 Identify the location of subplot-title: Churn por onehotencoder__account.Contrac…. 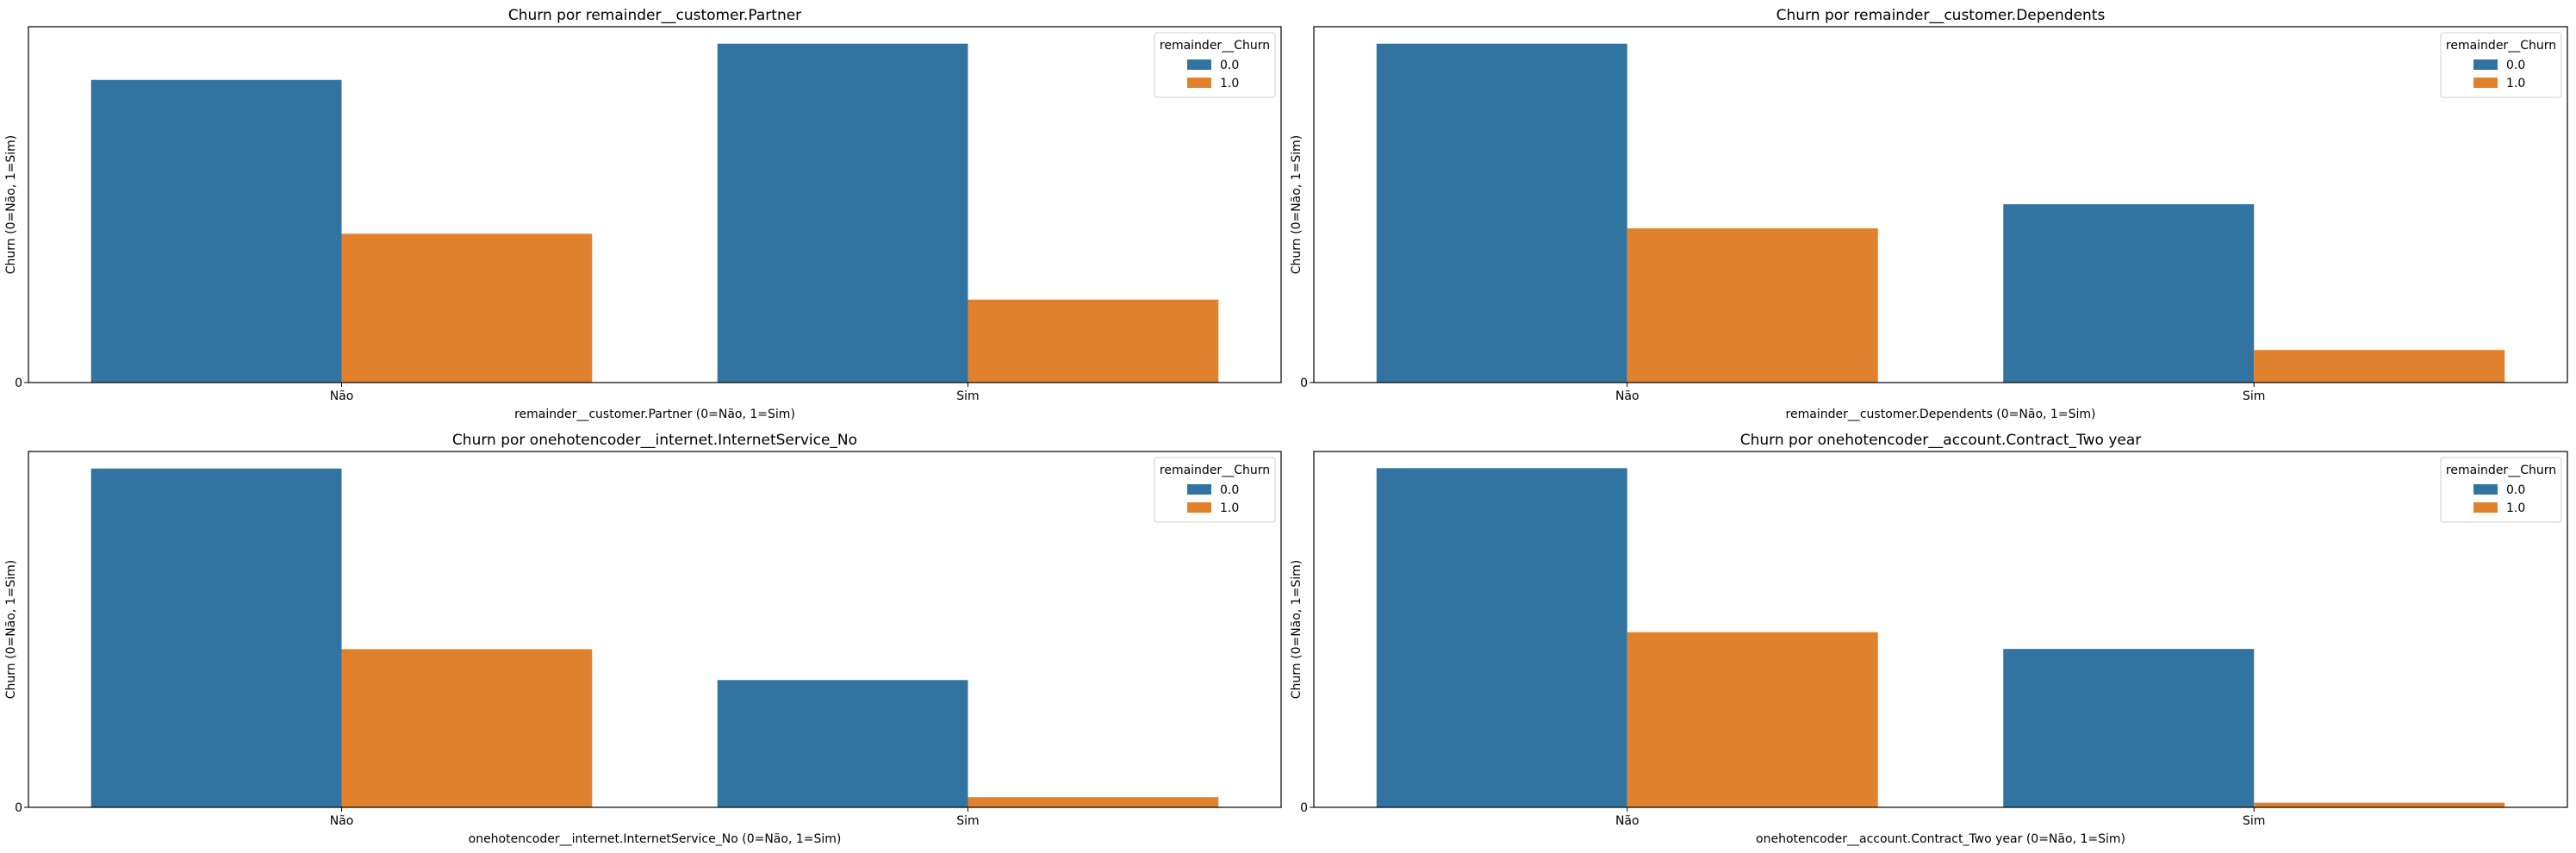
(1941, 440).